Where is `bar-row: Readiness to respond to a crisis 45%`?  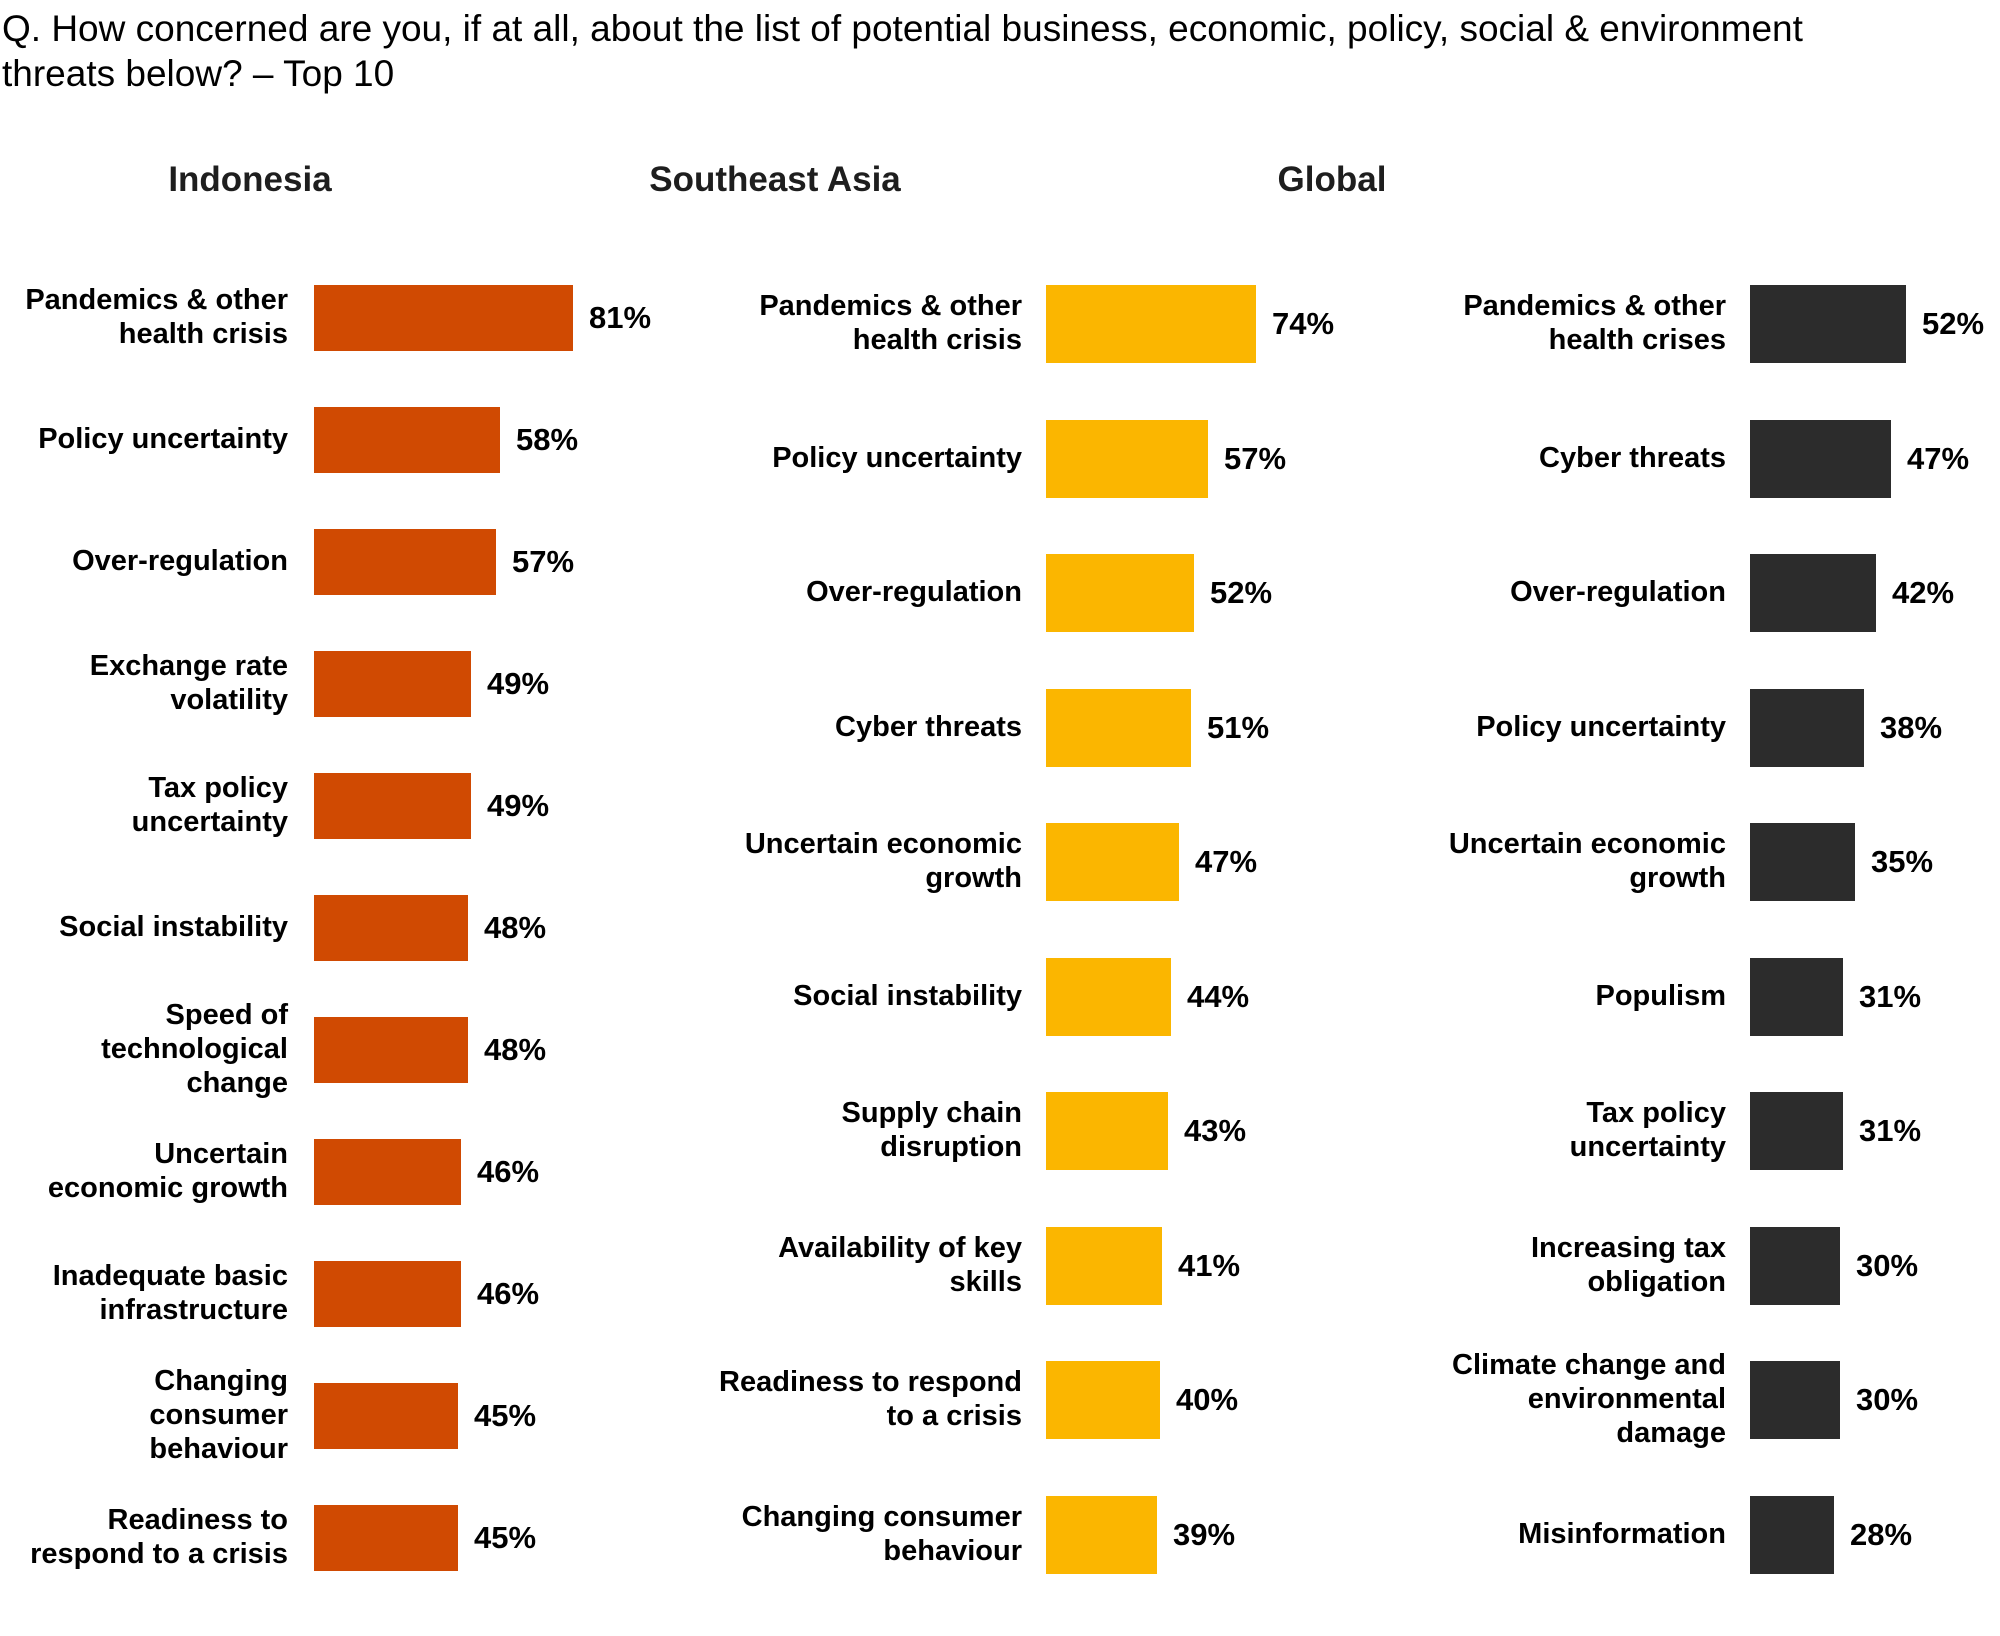 bar-row: Readiness to respond to a crisis 45% is located at coordinates (330, 1538).